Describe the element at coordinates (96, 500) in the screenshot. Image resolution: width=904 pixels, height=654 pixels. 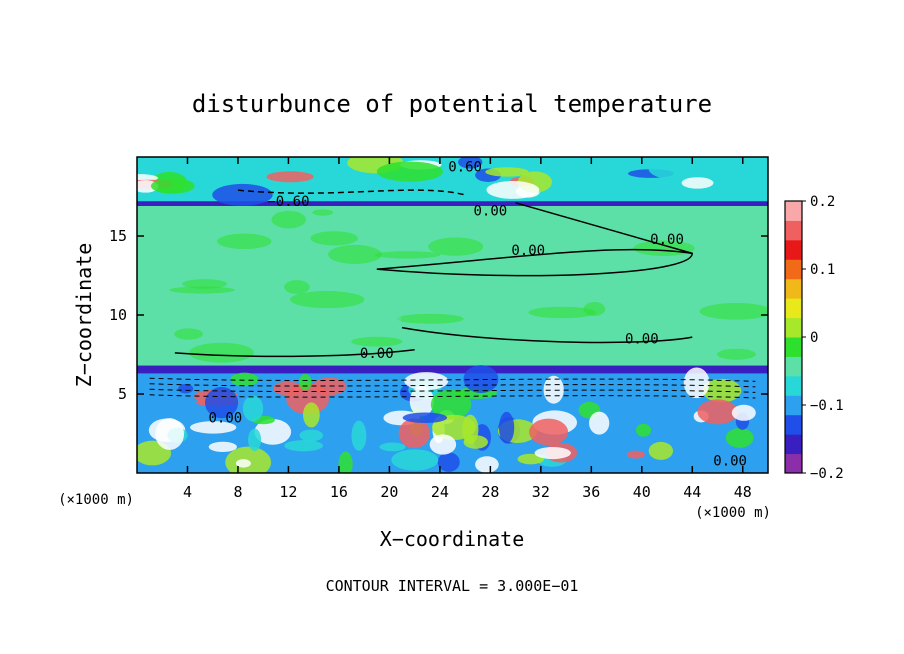
I see `x-unit-left: (×1000 m)` at that location.